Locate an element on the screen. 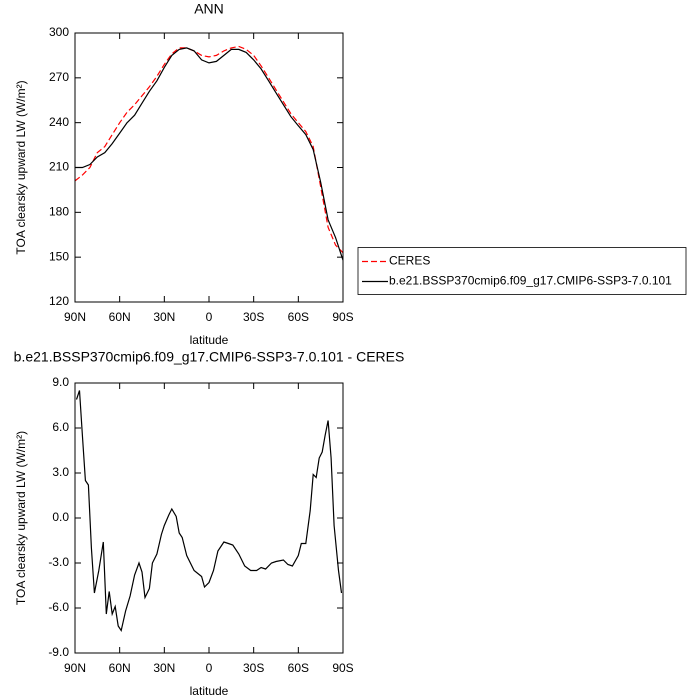 The width and height of the screenshot is (700, 700). chart-title: ANN is located at coordinates (209, 9).